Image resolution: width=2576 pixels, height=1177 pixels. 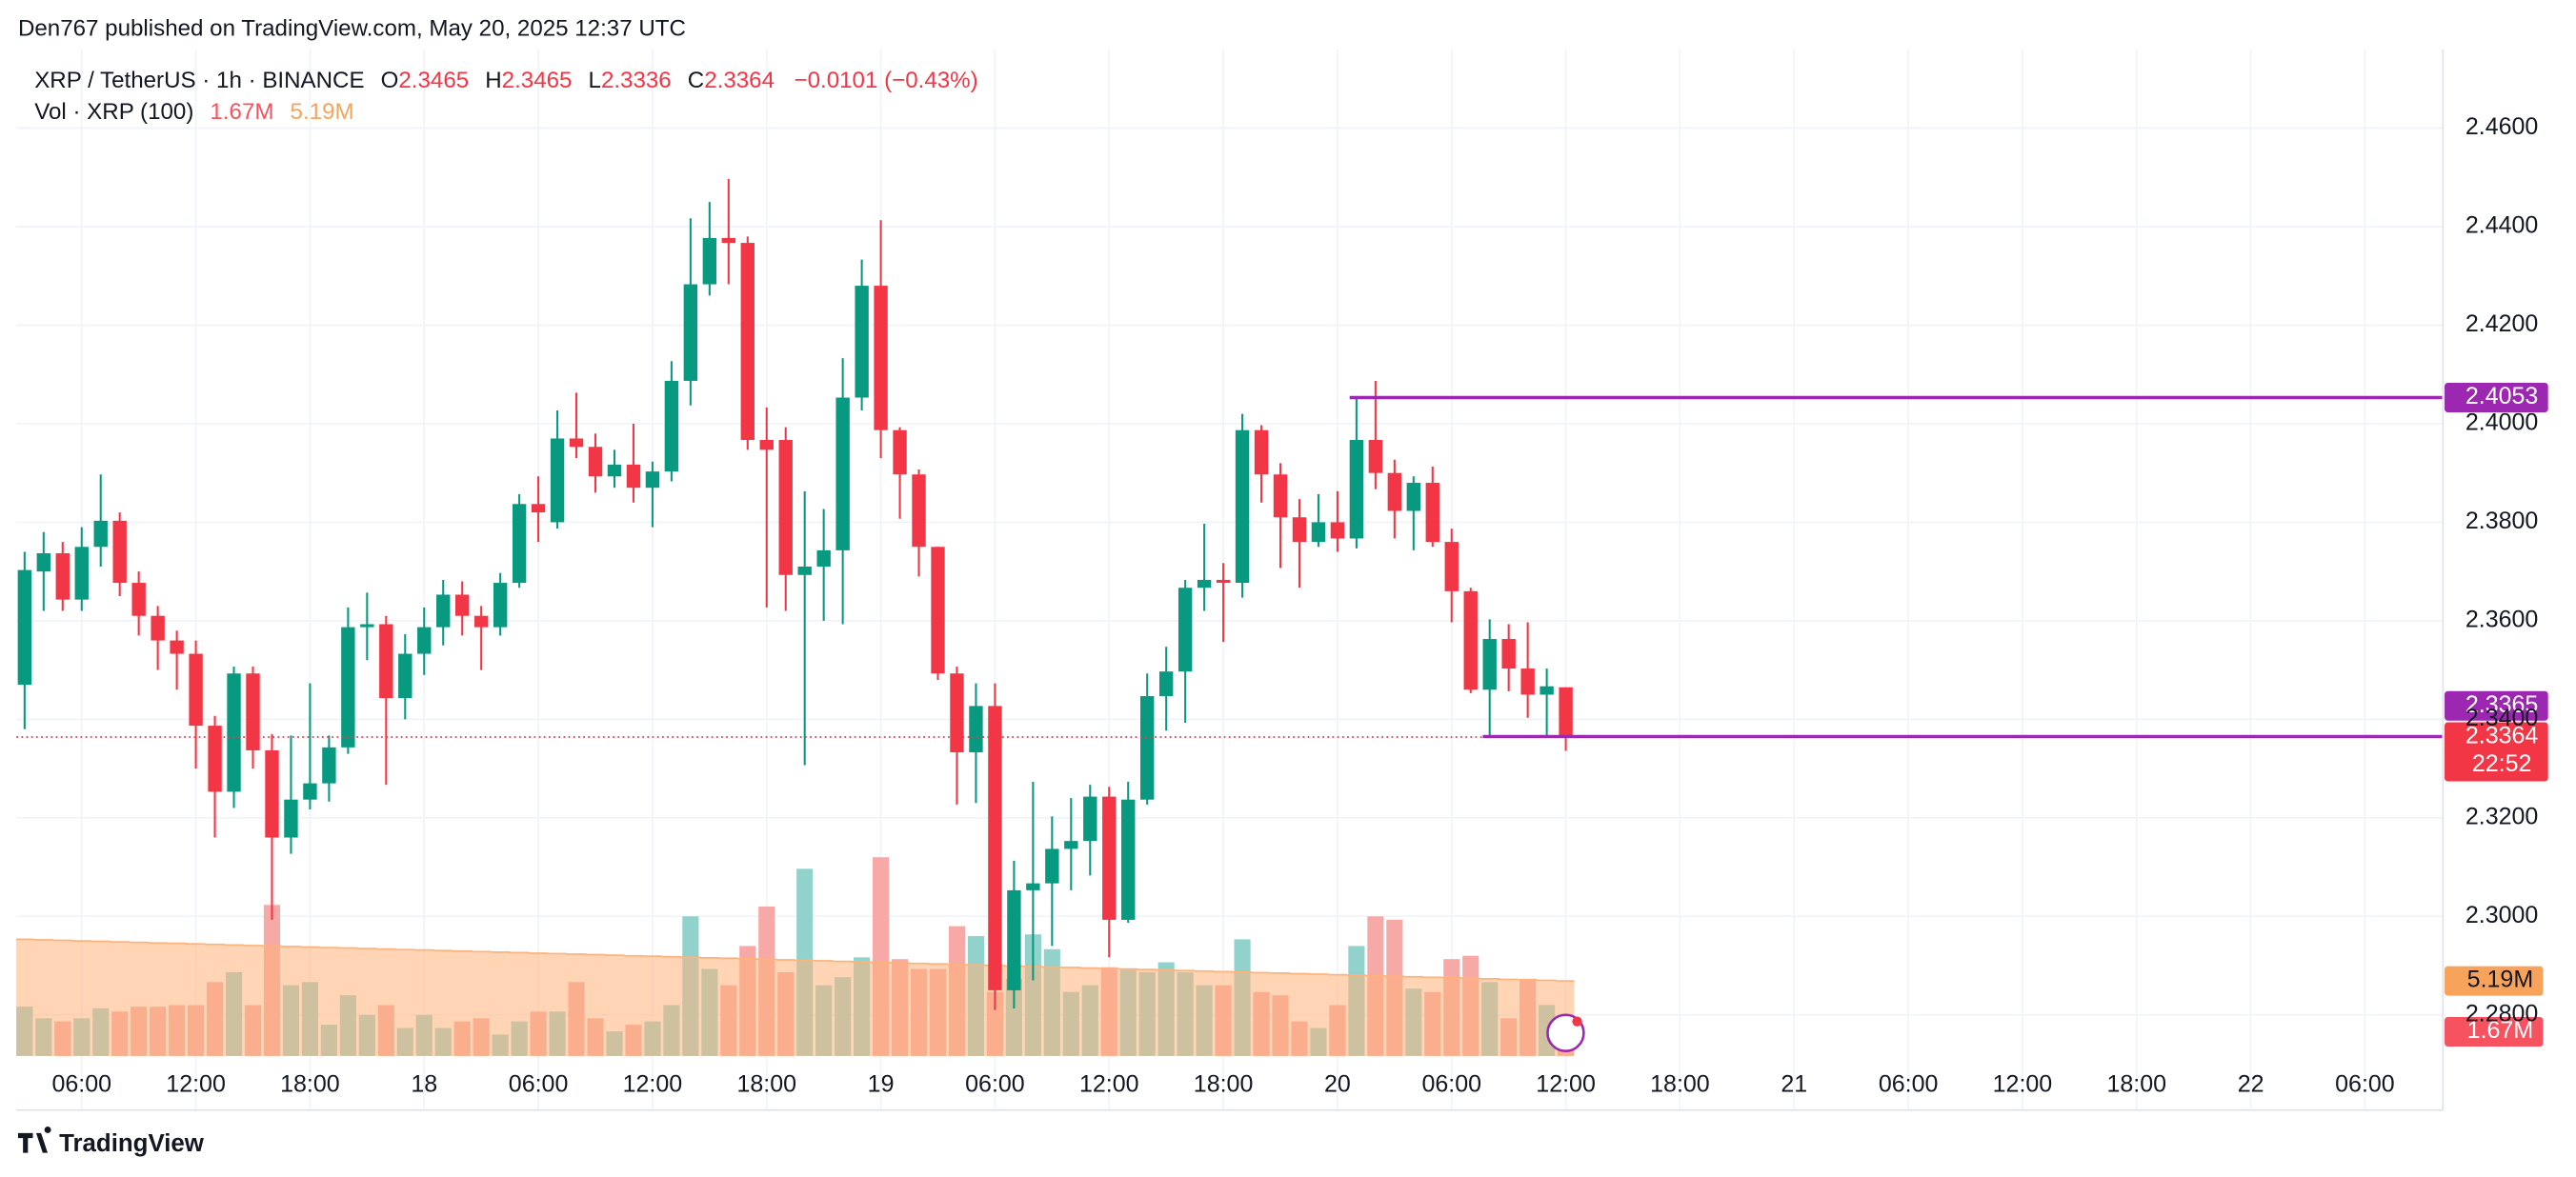 What do you see at coordinates (493, 81) in the screenshot?
I see `high-letter: H` at bounding box center [493, 81].